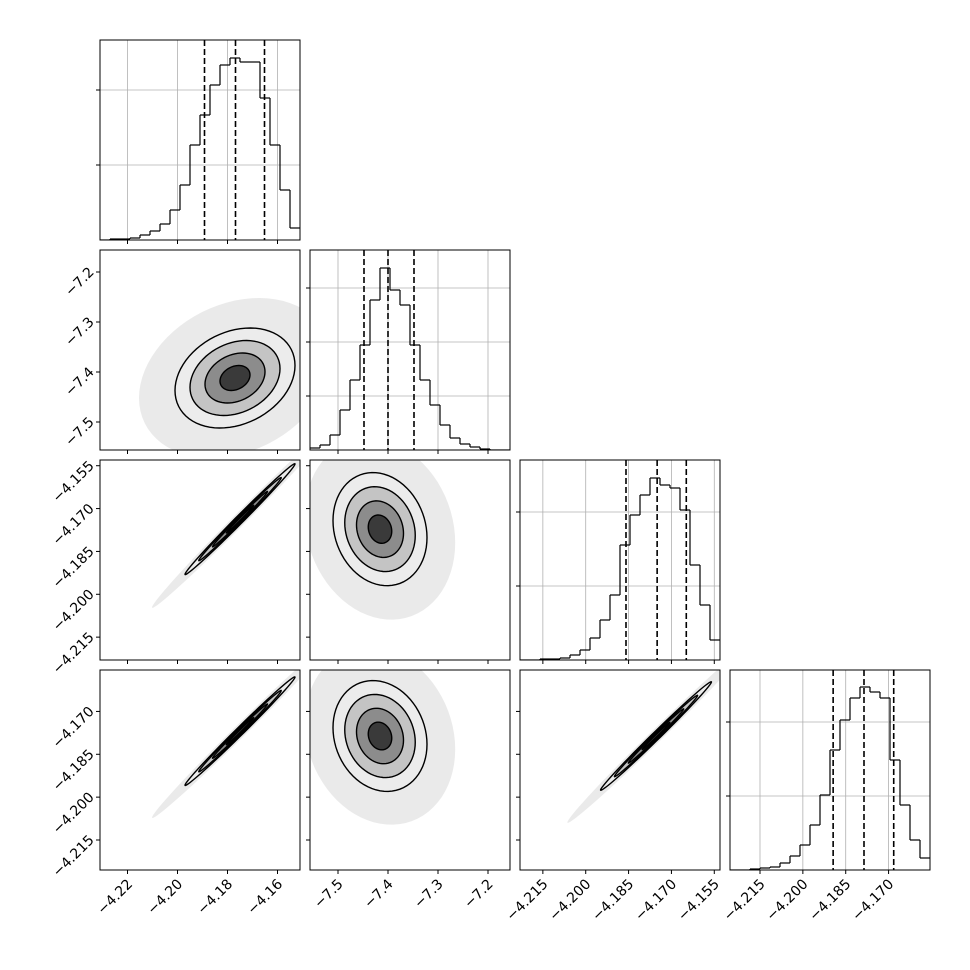  Describe the element at coordinates (79, 331) in the screenshot. I see `y-tick-label: −7.3` at that location.